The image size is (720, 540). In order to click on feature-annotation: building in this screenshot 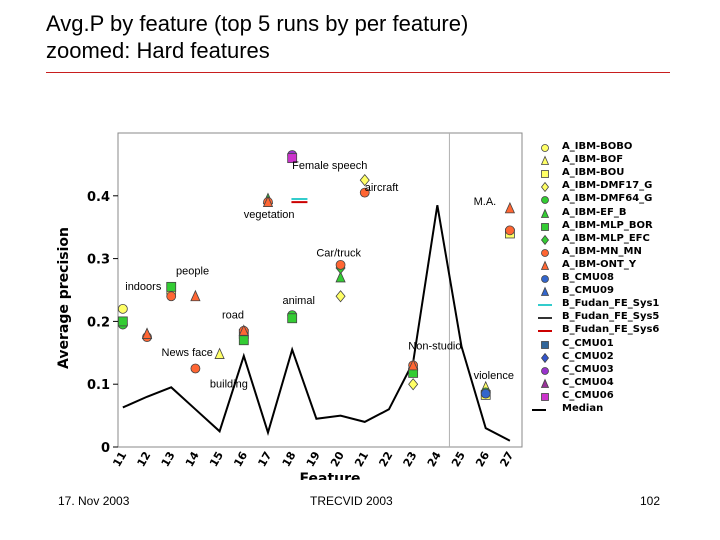, I will do `click(229, 384)`.